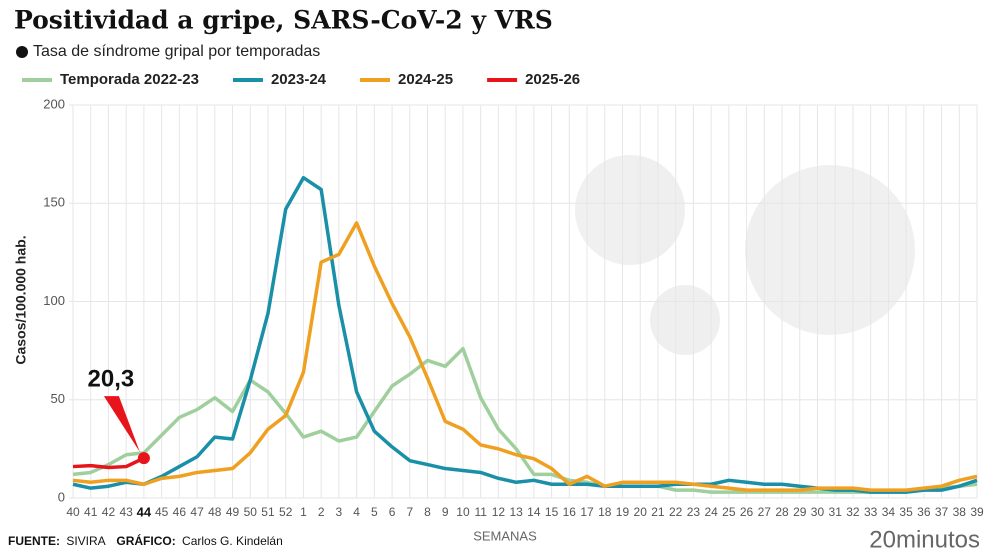 The height and width of the screenshot is (556, 990). I want to click on source: SIVIRA, so click(85, 541).